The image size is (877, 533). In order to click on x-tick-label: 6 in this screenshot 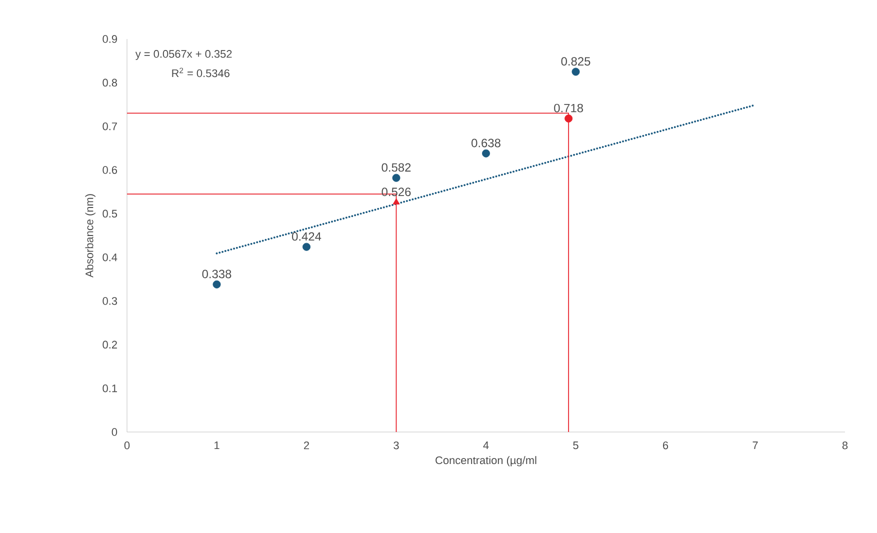, I will do `click(665, 446)`.